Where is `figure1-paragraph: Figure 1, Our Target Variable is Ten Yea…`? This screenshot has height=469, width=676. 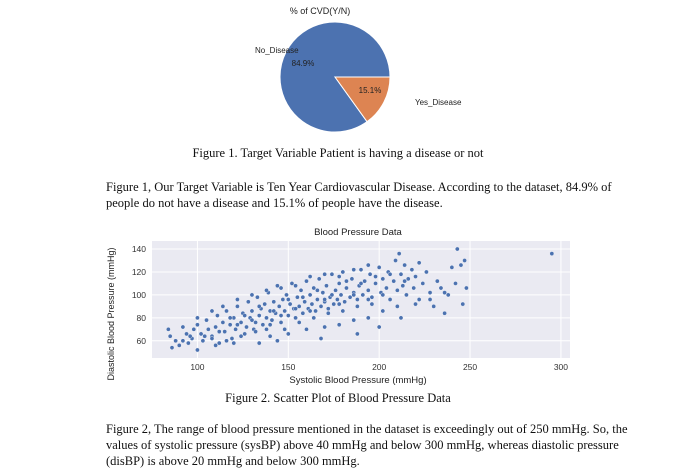 figure1-paragraph: Figure 1, Our Target Variable is Ten Yea… is located at coordinates (359, 195).